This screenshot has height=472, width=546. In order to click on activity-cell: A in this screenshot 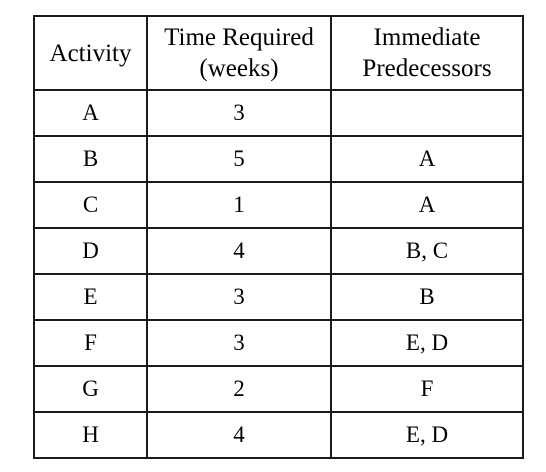, I will do `click(90, 113)`.